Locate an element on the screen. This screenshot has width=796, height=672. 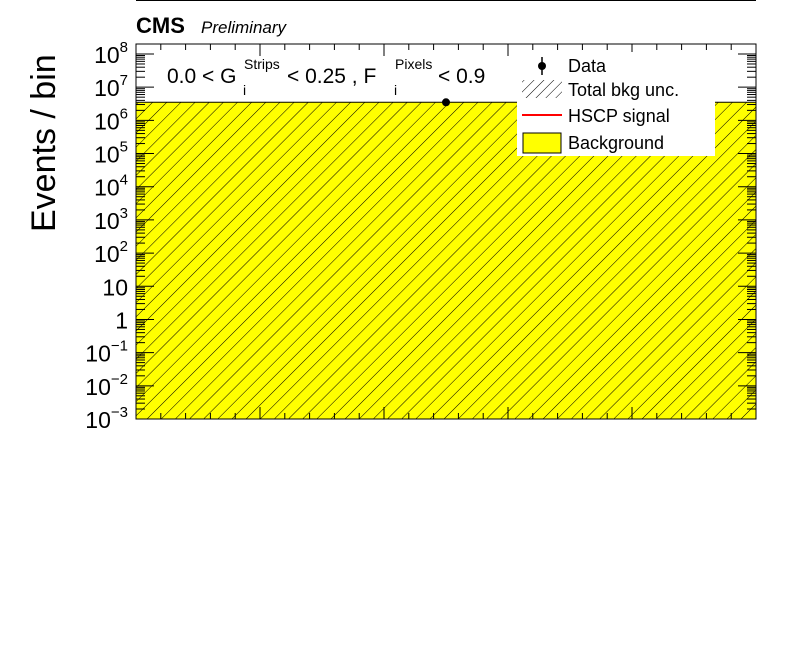
annotation-prefix: 0.0 < G is located at coordinates (201, 76).